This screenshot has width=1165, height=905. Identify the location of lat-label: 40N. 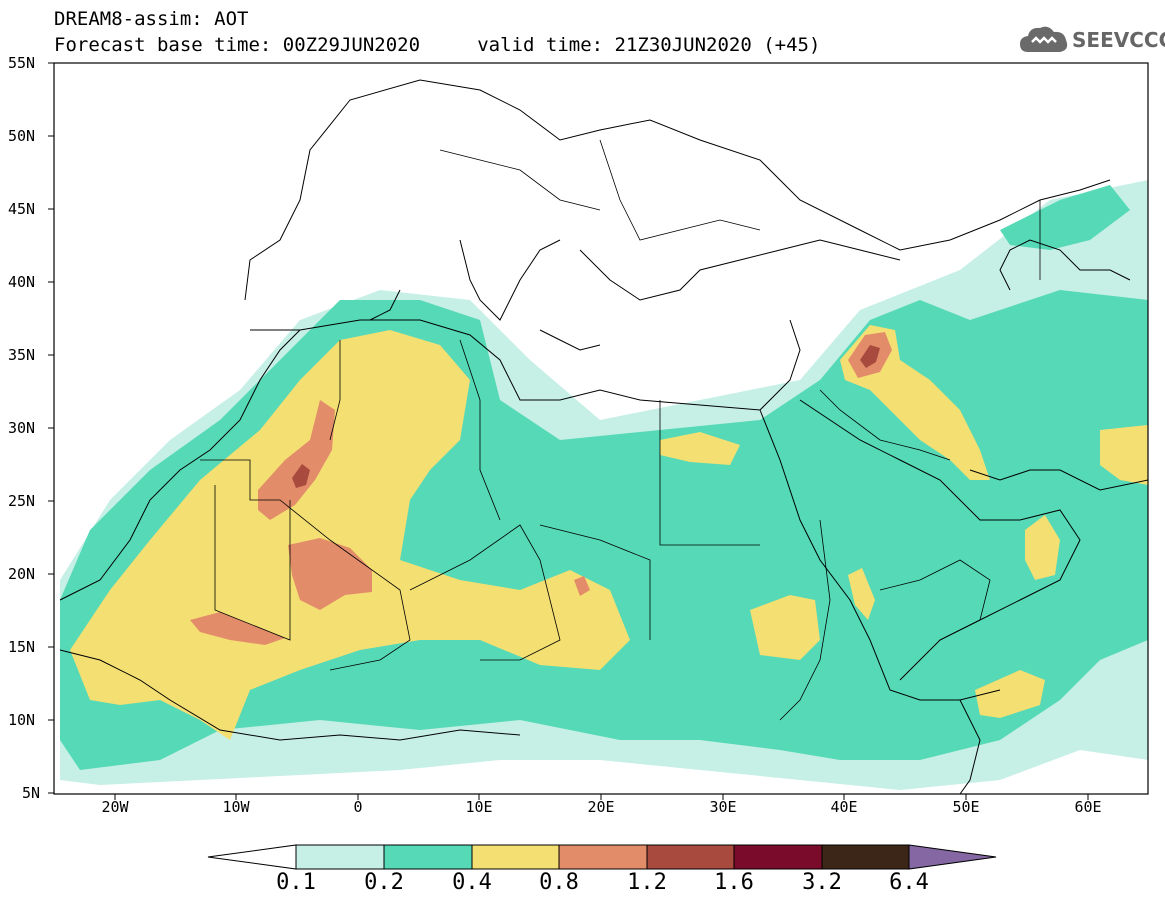
(22, 282).